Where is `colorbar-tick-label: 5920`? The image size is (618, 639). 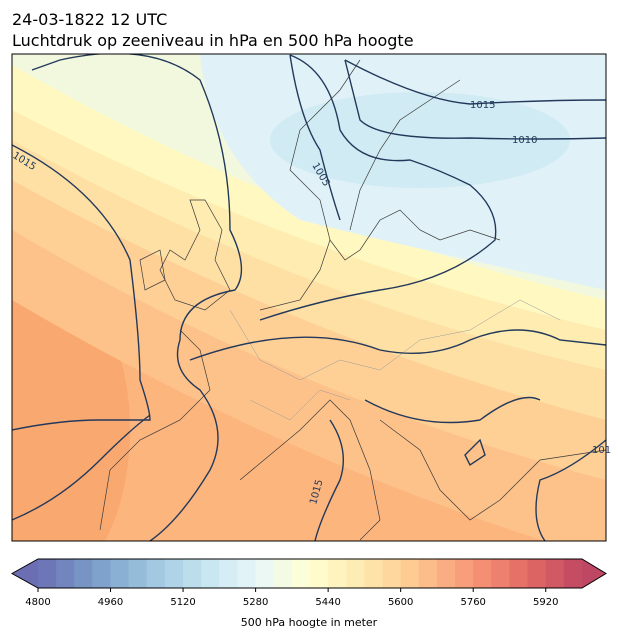 colorbar-tick-label: 5920 is located at coordinates (545, 602).